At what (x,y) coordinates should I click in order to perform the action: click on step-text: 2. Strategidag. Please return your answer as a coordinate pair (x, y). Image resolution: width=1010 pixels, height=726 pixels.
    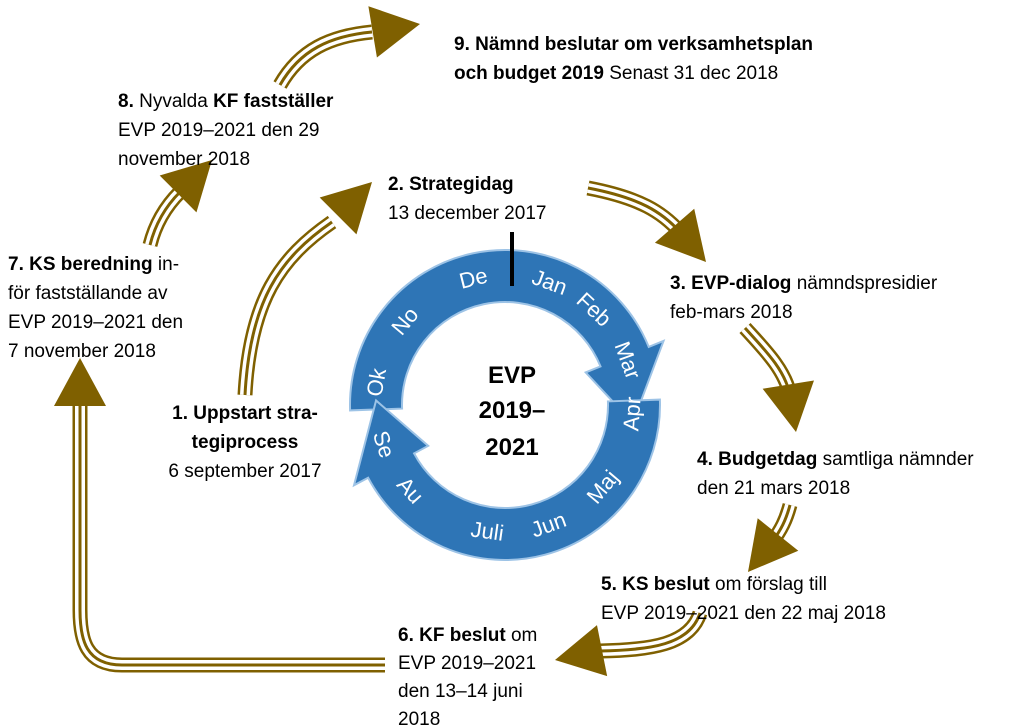
    Looking at the image, I should click on (451, 184).